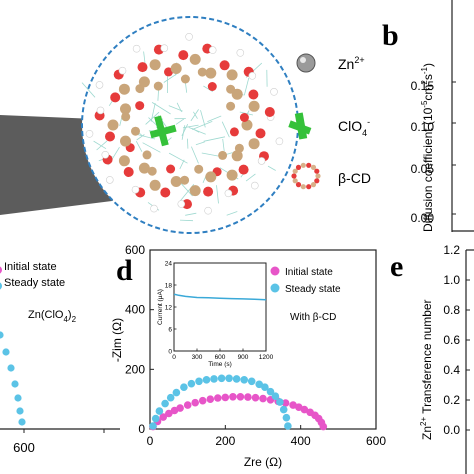 Image resolution: width=474 pixels, height=474 pixels. Describe the element at coordinates (423, 218) in the screenshot. I see `panel-b-tick-000: 0.00` at that location.